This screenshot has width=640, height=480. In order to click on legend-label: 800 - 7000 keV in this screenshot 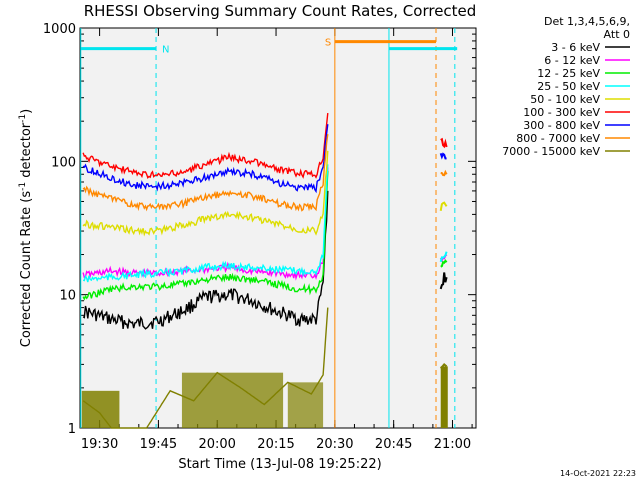, I will do `click(558, 138)`.